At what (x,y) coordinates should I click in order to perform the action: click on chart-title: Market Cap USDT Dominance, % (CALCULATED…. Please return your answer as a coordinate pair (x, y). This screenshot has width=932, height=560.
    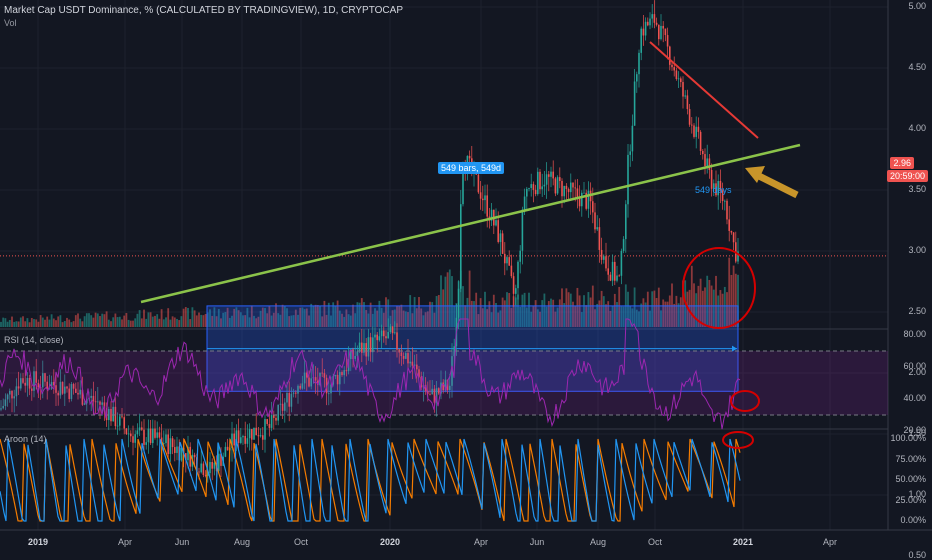
    Looking at the image, I should click on (203, 10).